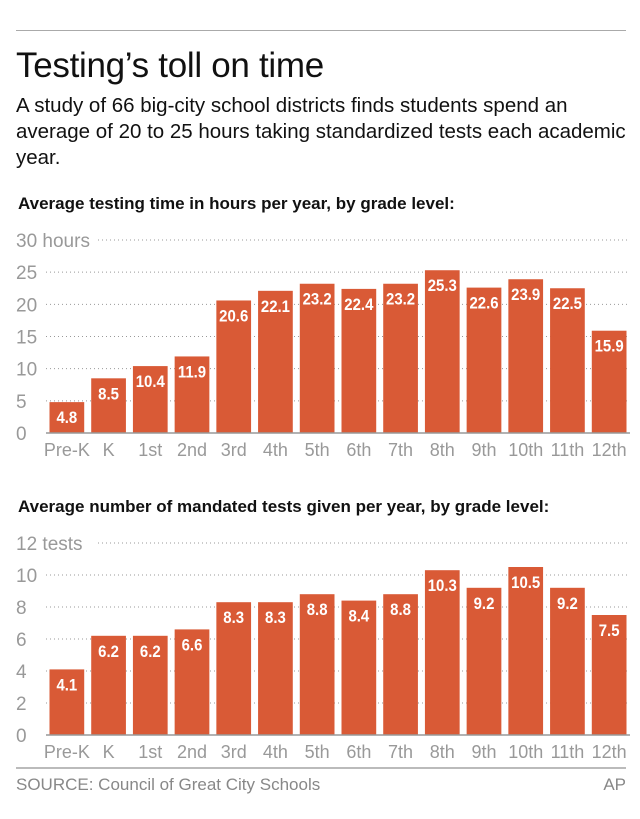 This screenshot has height=819, width=640. Describe the element at coordinates (192, 646) in the screenshot. I see `bar-value-label: 6.6` at that location.